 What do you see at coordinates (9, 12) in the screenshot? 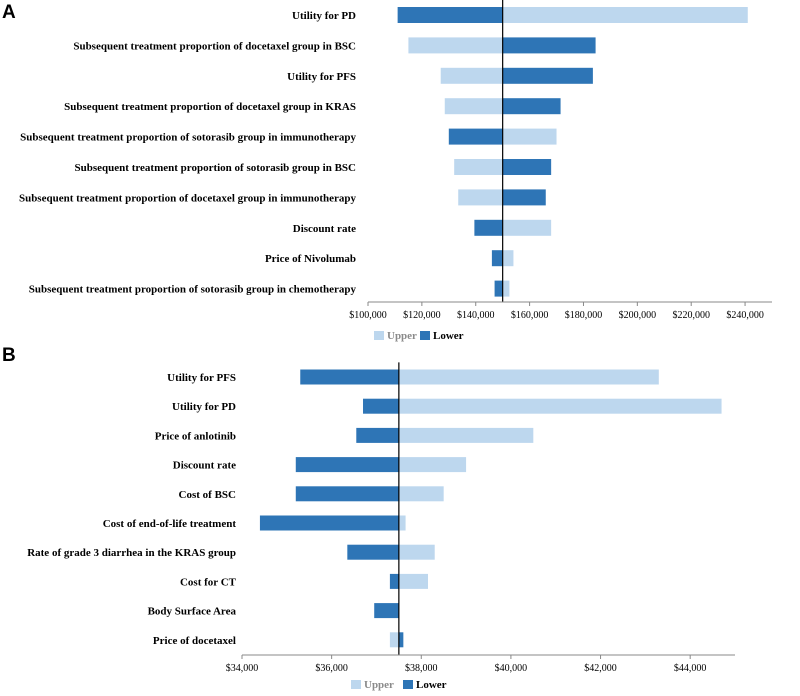
I see `panel-label: A` at bounding box center [9, 12].